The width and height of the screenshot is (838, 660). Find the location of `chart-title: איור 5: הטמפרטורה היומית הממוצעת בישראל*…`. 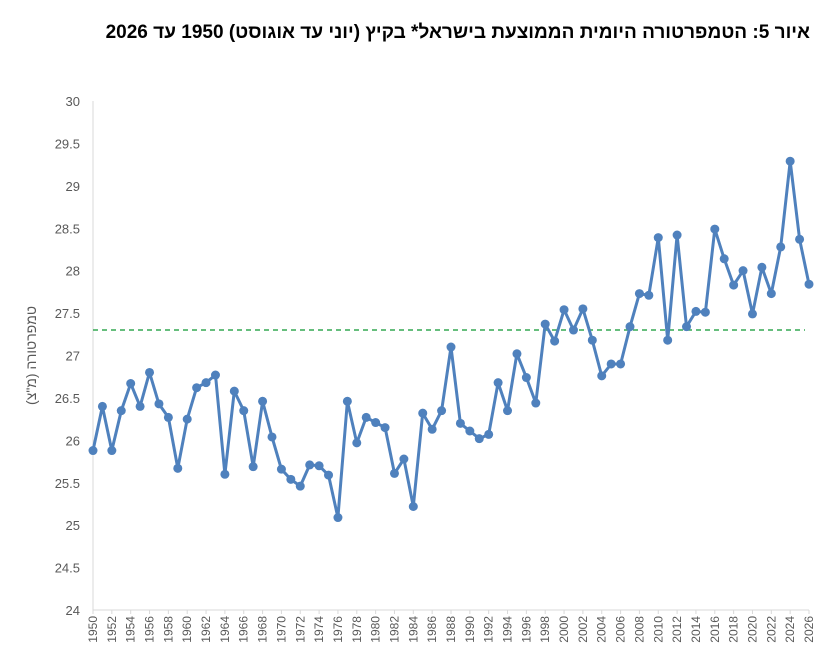

chart-title: איור 5: הטמפרטורה היומית הממוצעת בישראל*… is located at coordinates (457, 32).